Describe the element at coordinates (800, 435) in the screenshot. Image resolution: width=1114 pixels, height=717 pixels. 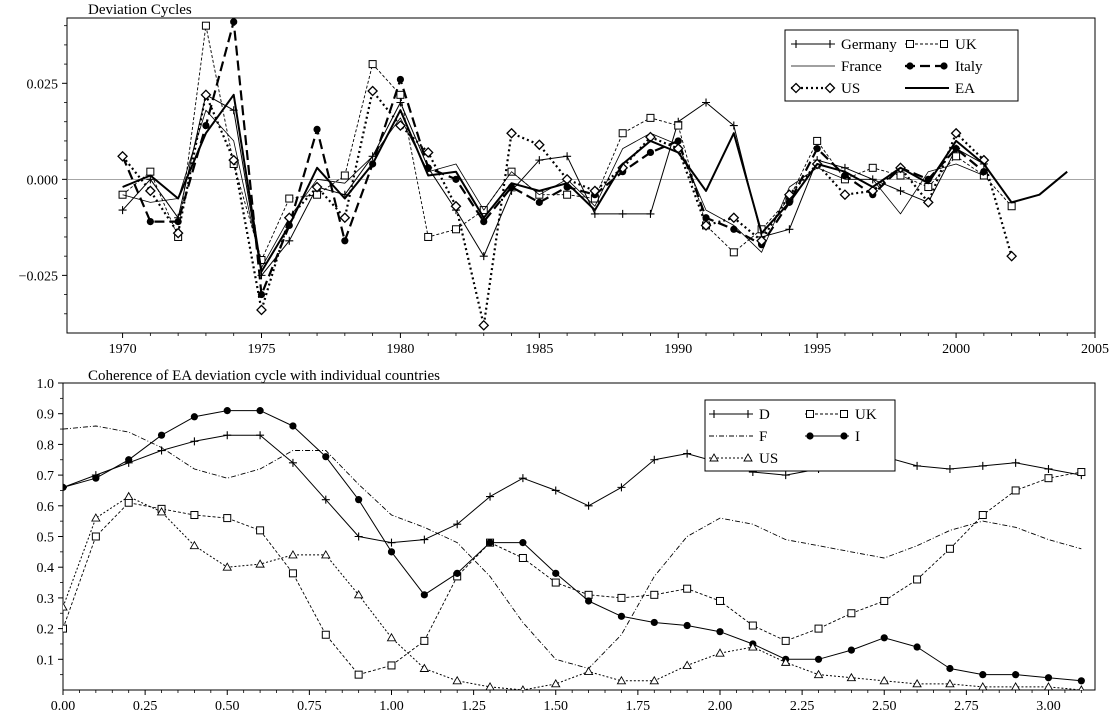
I see `legend-box` at that location.